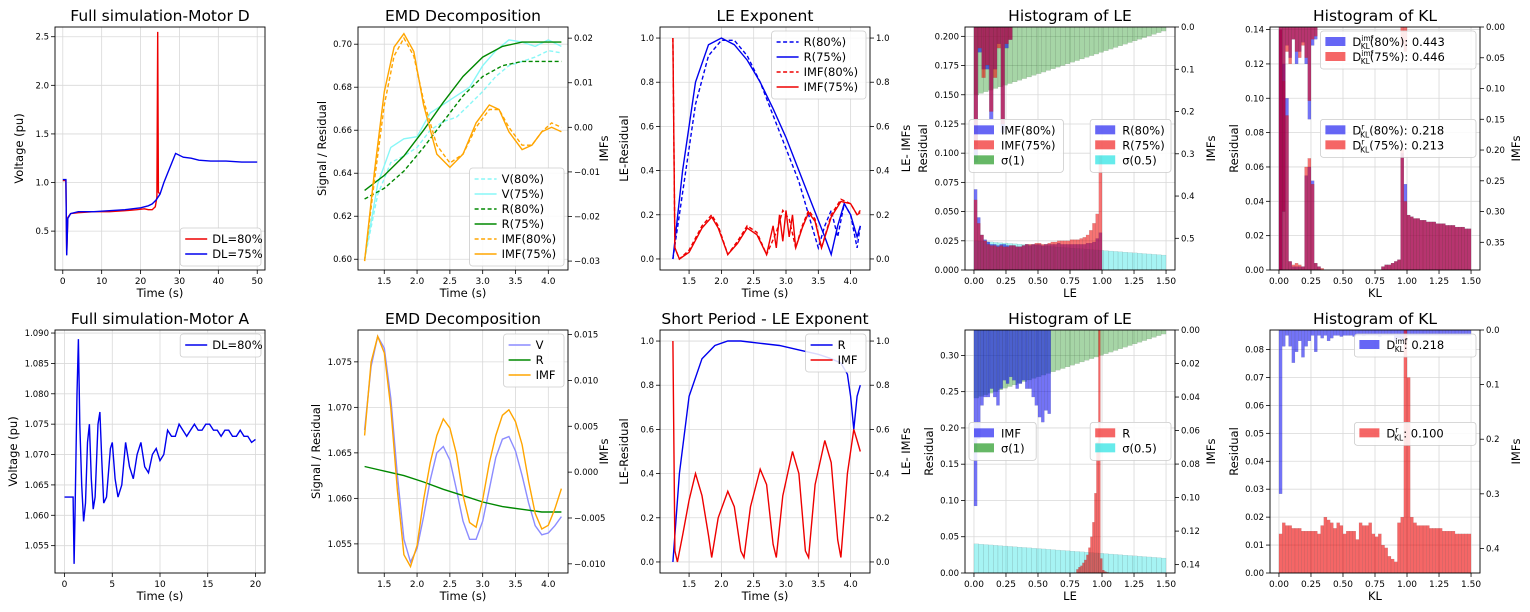  I want to click on series-dl80, so click(111, 143).